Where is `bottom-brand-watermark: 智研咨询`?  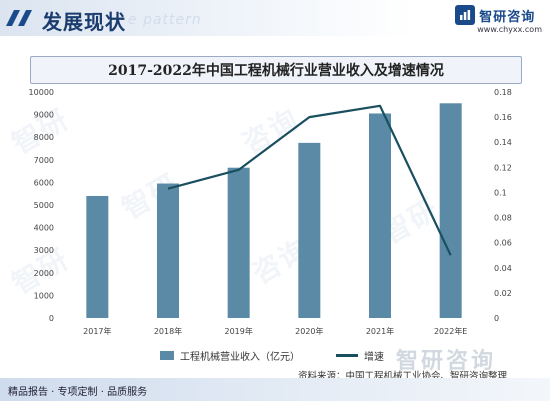
bottom-brand-watermark: 智研咨询 is located at coordinates (446, 359).